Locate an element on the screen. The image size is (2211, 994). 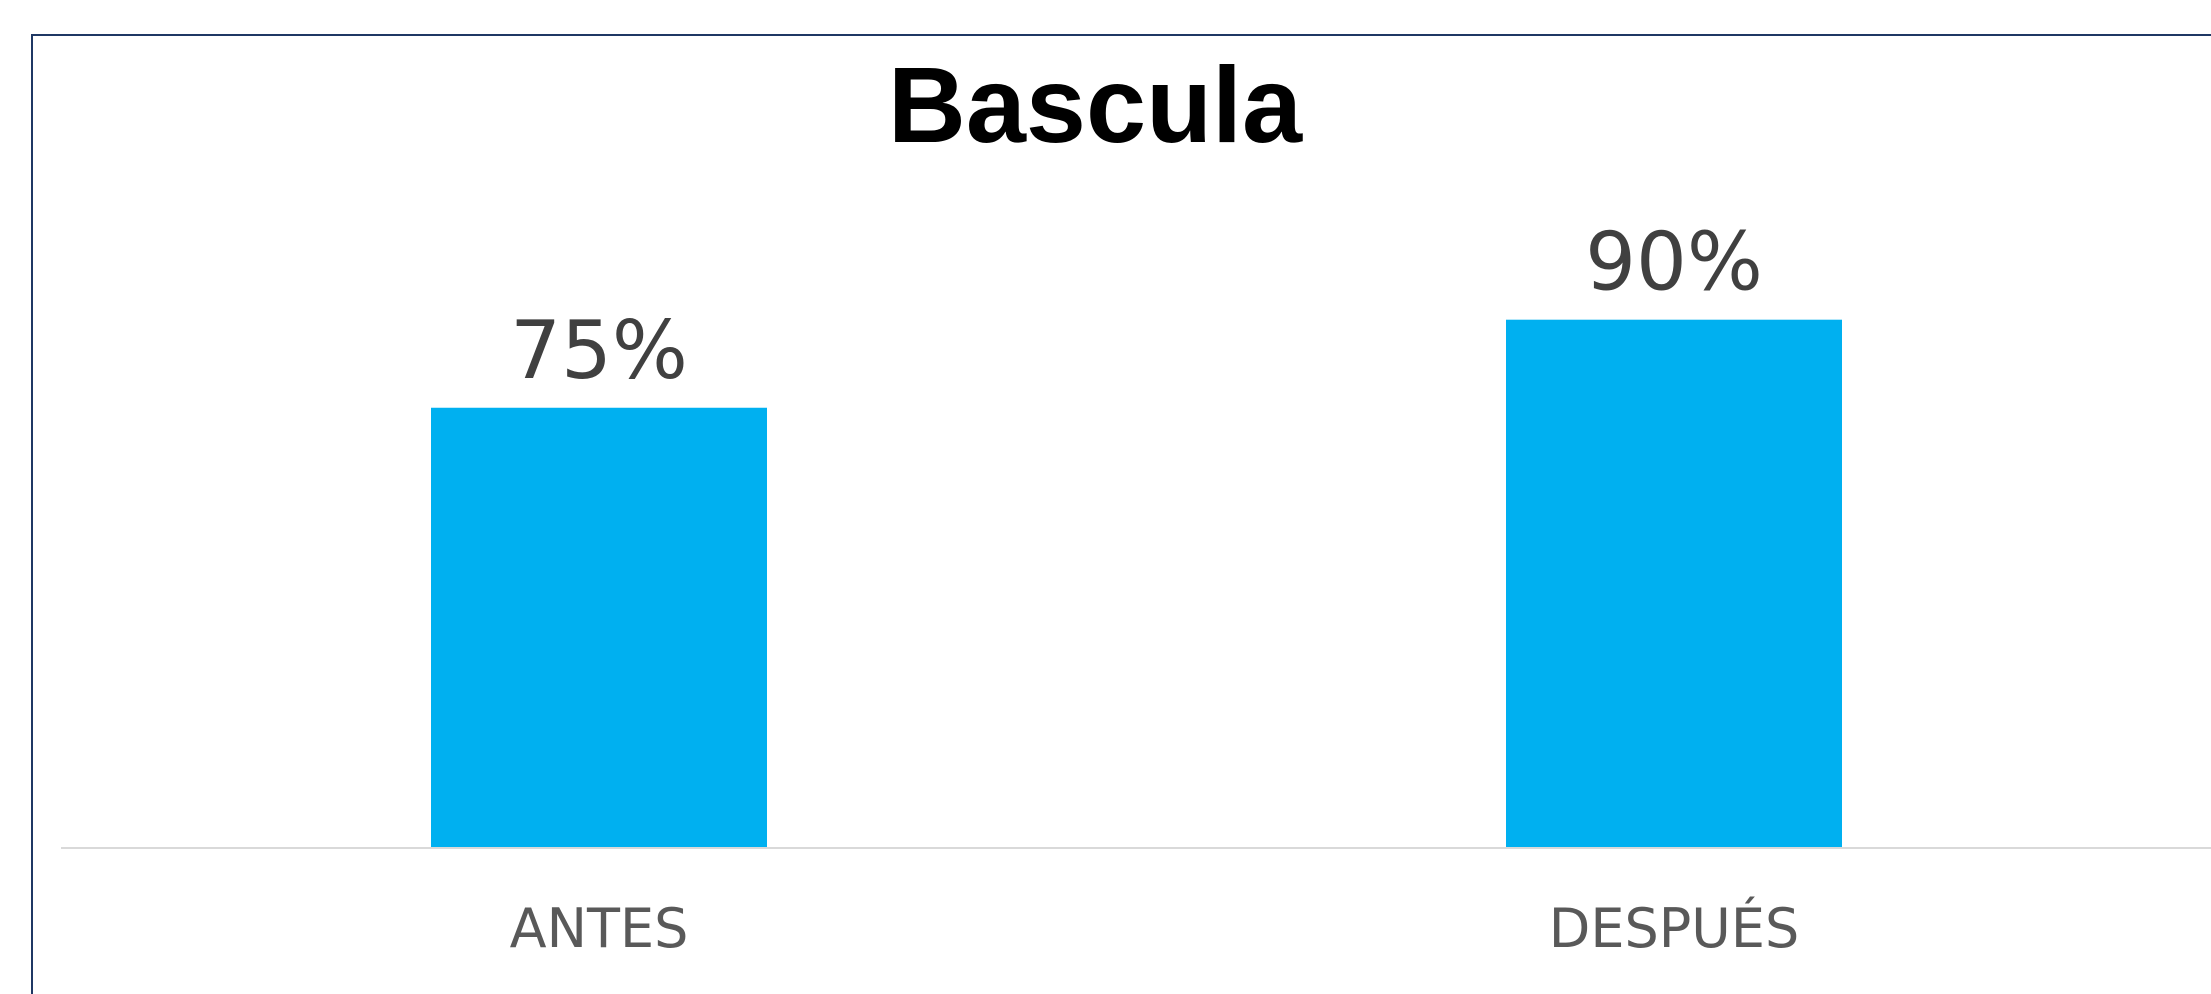
chart-title: Bascula is located at coordinates (1095, 104).